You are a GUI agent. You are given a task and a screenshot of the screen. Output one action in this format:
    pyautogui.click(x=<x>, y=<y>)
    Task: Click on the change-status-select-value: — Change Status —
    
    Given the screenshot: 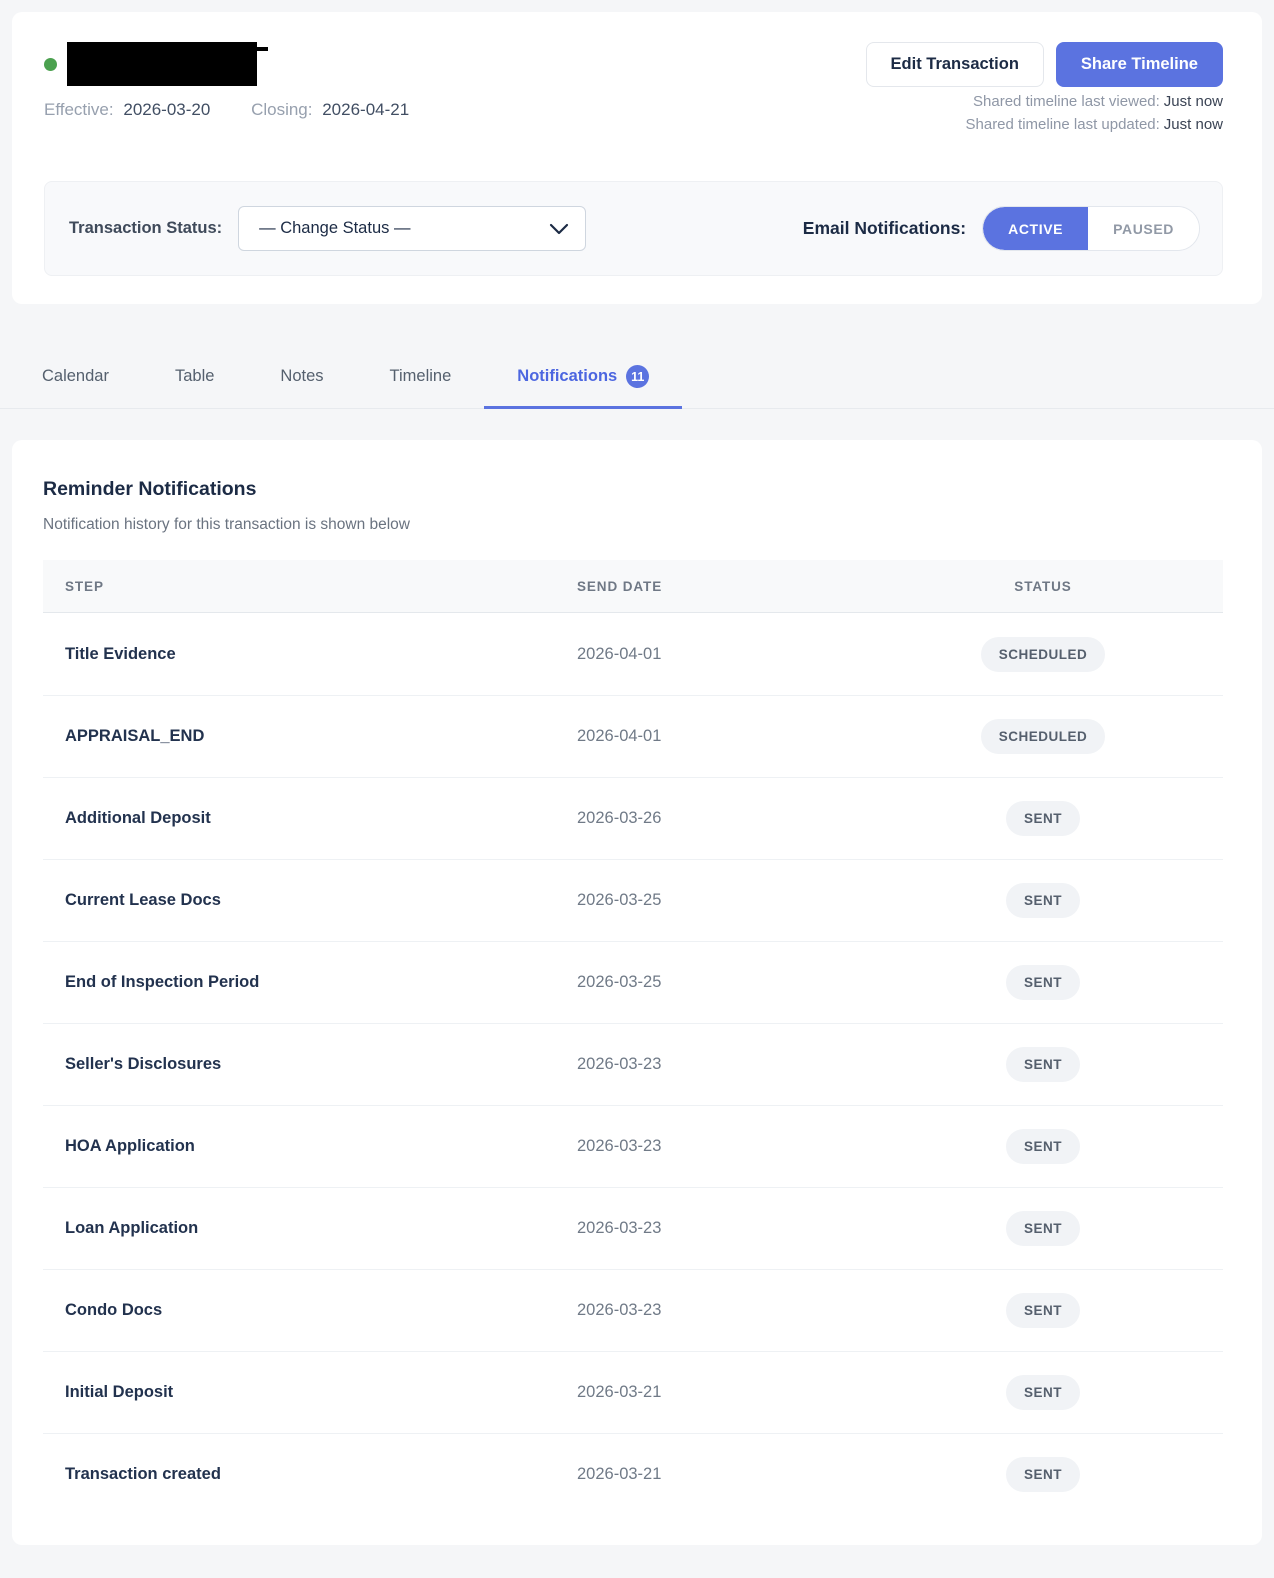 What is the action you would take?
    pyautogui.click(x=335, y=228)
    